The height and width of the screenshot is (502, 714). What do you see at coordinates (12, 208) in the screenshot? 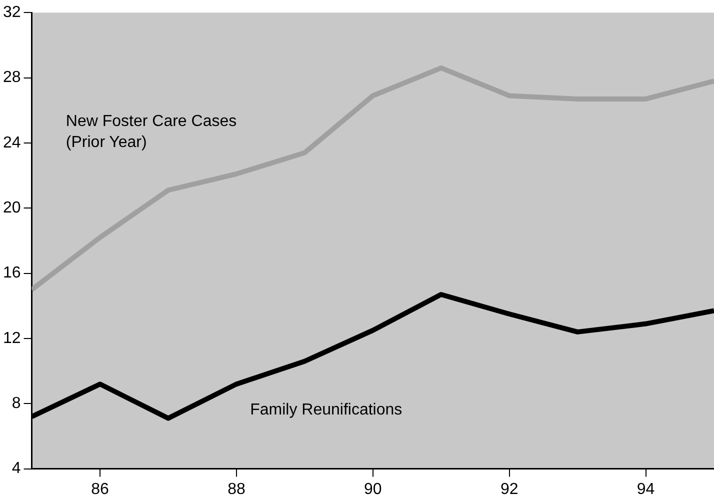
I see `y-tick-label: 20` at bounding box center [12, 208].